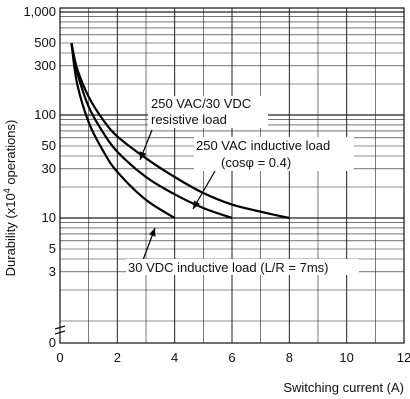 This screenshot has height=399, width=410. What do you see at coordinates (346, 357) in the screenshot?
I see `x-tick-label: 10` at bounding box center [346, 357].